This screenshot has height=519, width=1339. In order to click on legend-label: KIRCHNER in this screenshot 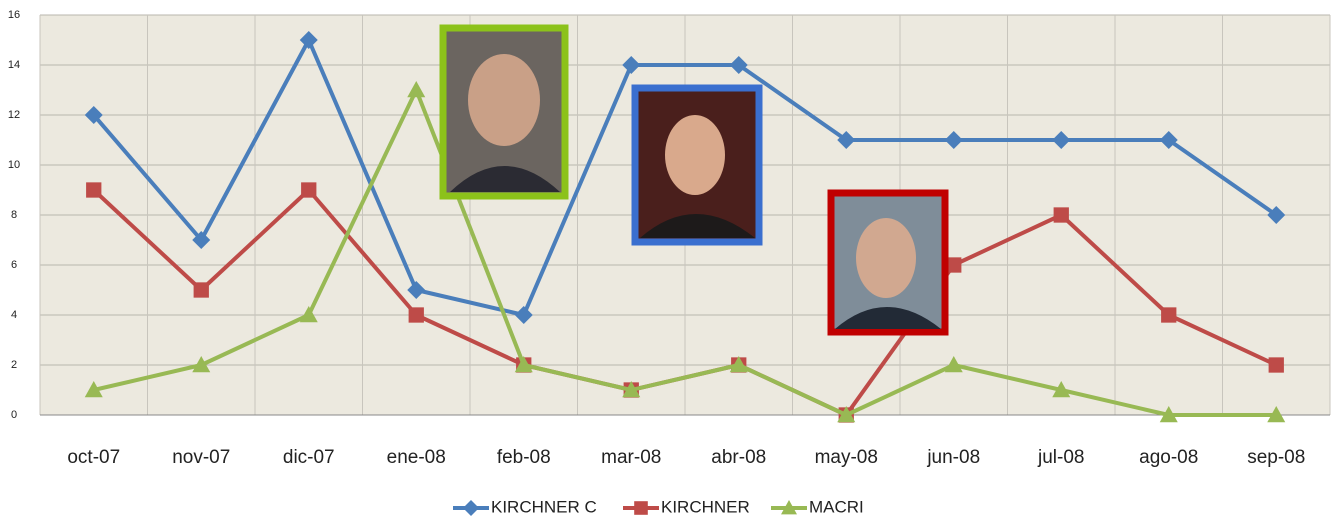, I will do `click(705, 506)`.